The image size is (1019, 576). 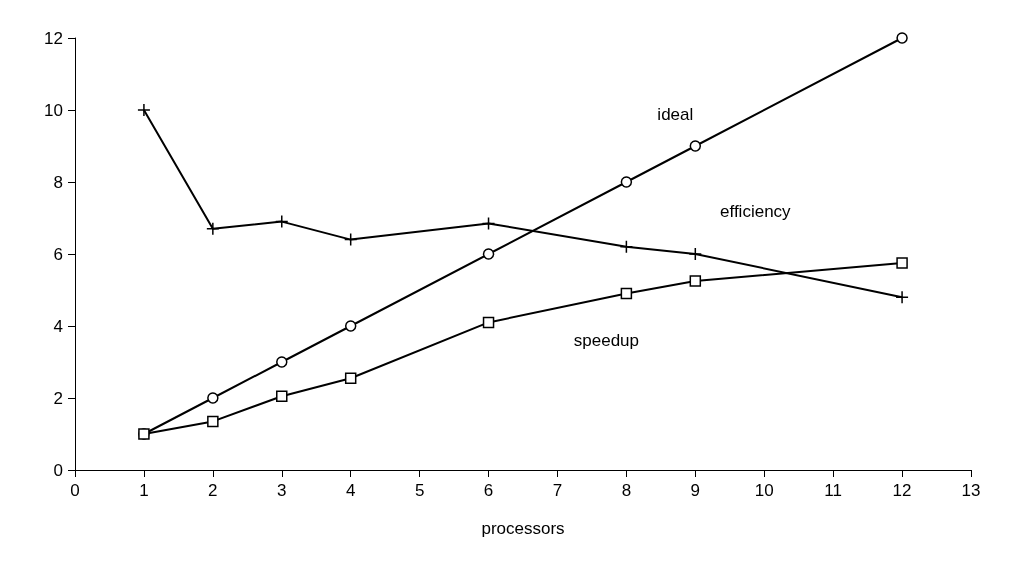 What do you see at coordinates (833, 490) in the screenshot?
I see `x-tick-label: 11` at bounding box center [833, 490].